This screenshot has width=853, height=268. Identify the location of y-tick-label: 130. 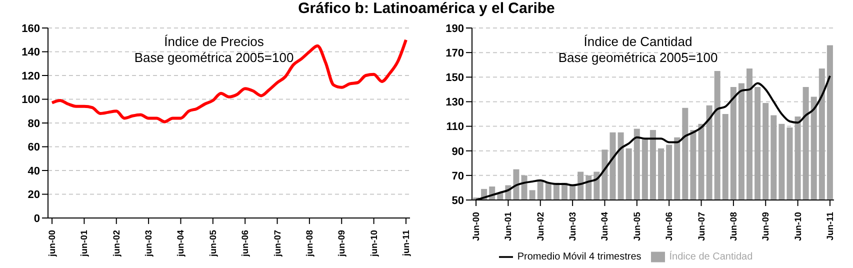
(455, 102).